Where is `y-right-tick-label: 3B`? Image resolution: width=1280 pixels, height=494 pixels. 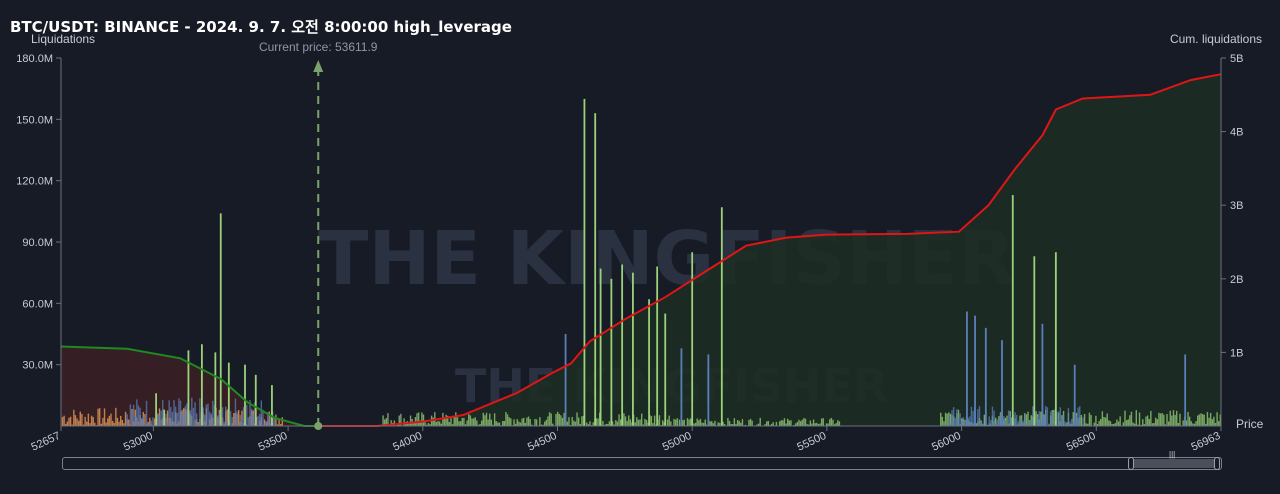
y-right-tick-label: 3B is located at coordinates (1236, 206).